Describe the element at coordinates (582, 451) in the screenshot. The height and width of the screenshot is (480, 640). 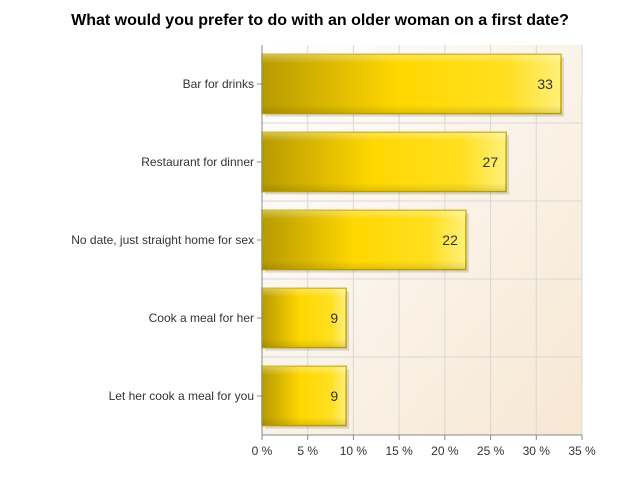
I see `x-tick-label: 35 %` at that location.